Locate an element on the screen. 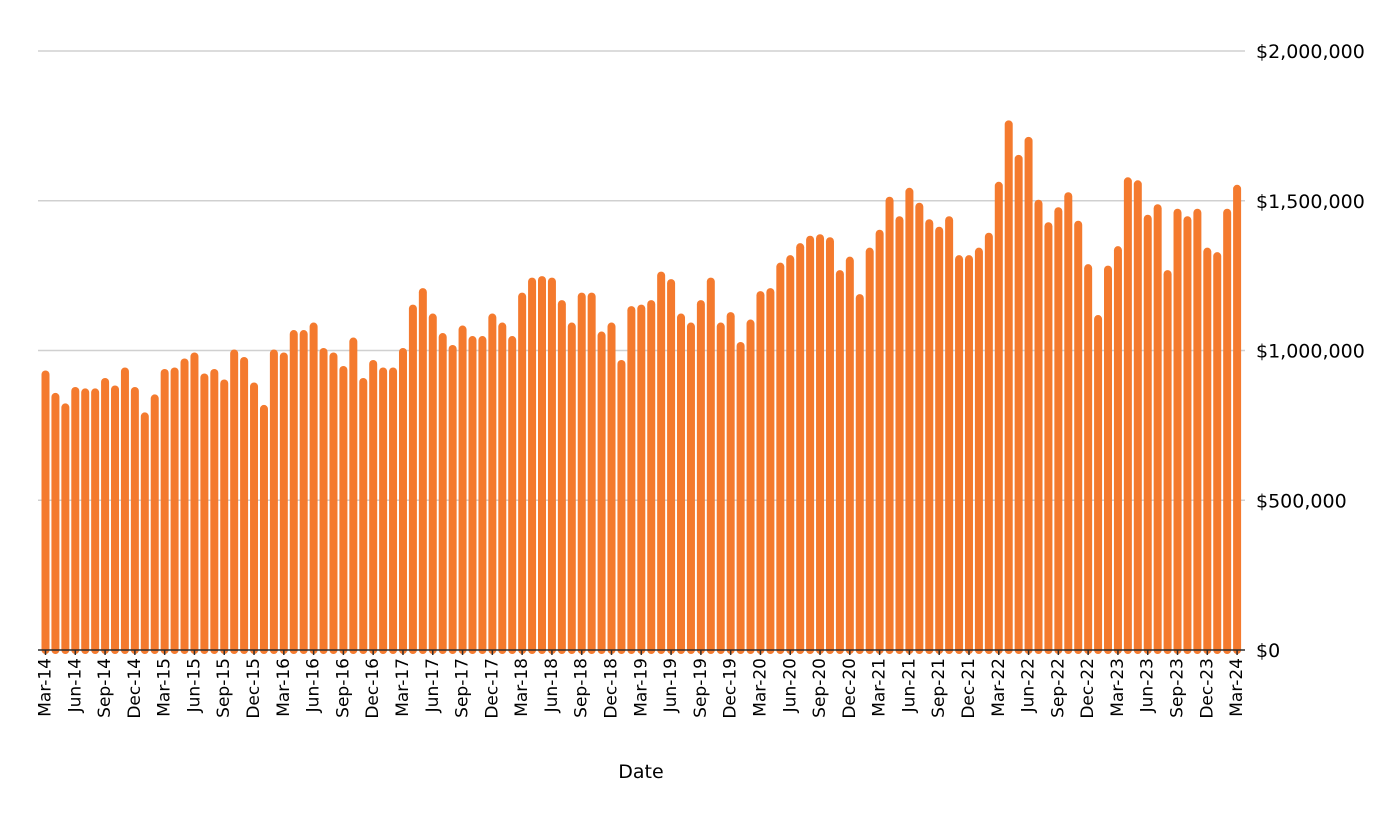  x-tick-label: Dec-21 is located at coordinates (969, 688).